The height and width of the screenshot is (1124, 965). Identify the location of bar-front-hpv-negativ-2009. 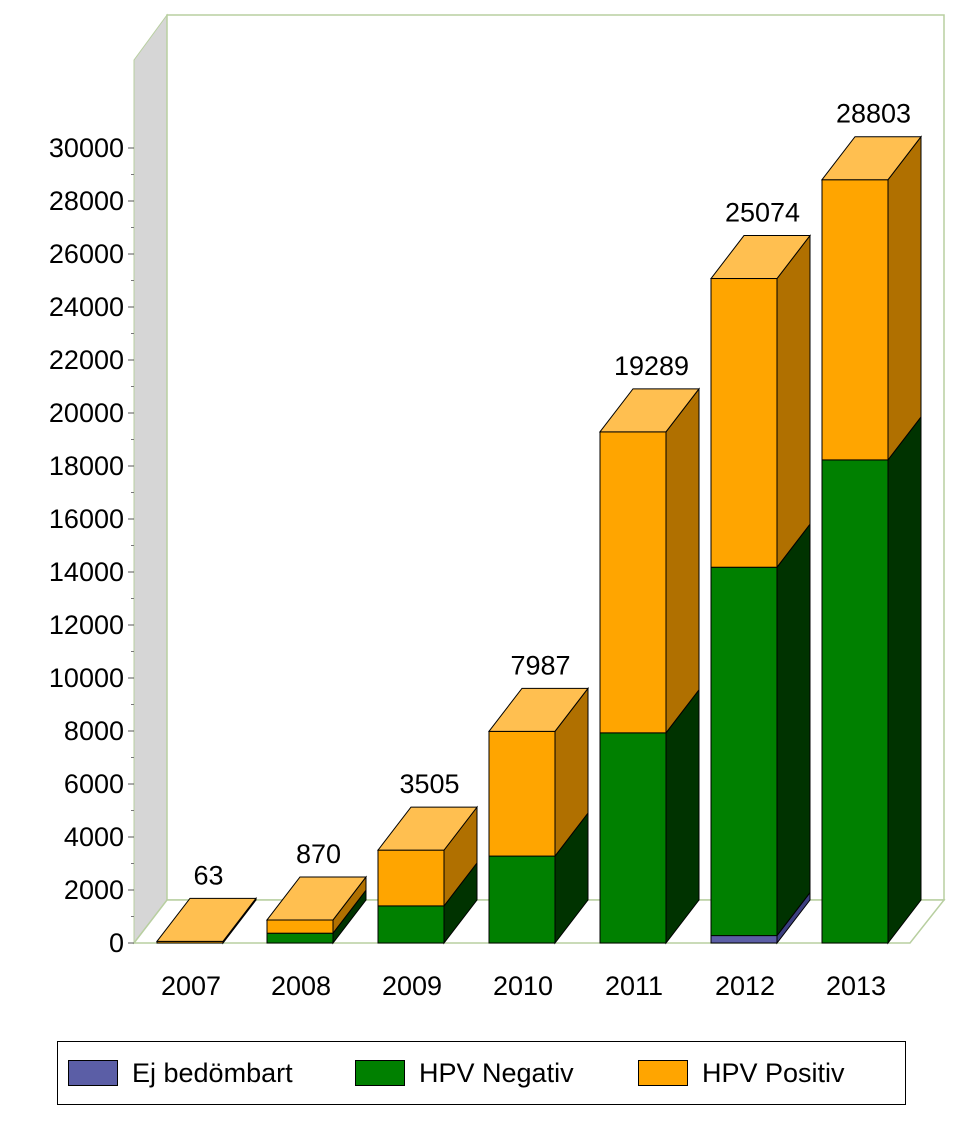
(411, 924).